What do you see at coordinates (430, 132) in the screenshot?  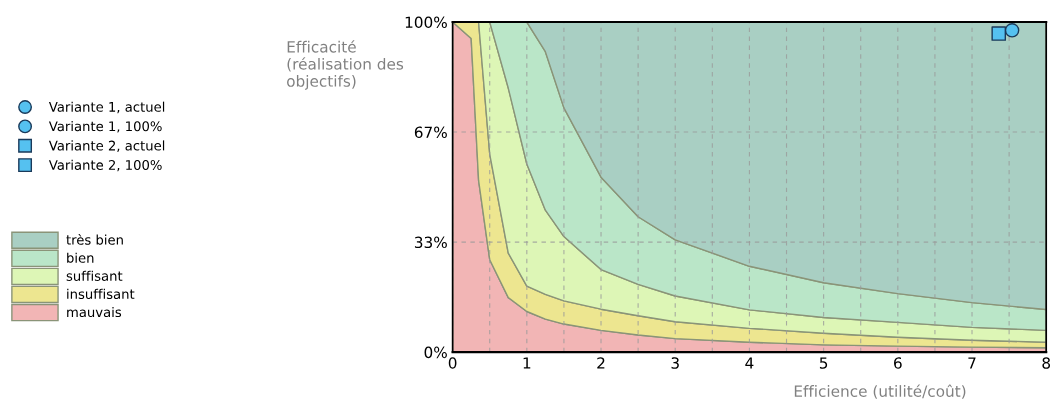 I see `y-tick-label: 67%` at bounding box center [430, 132].